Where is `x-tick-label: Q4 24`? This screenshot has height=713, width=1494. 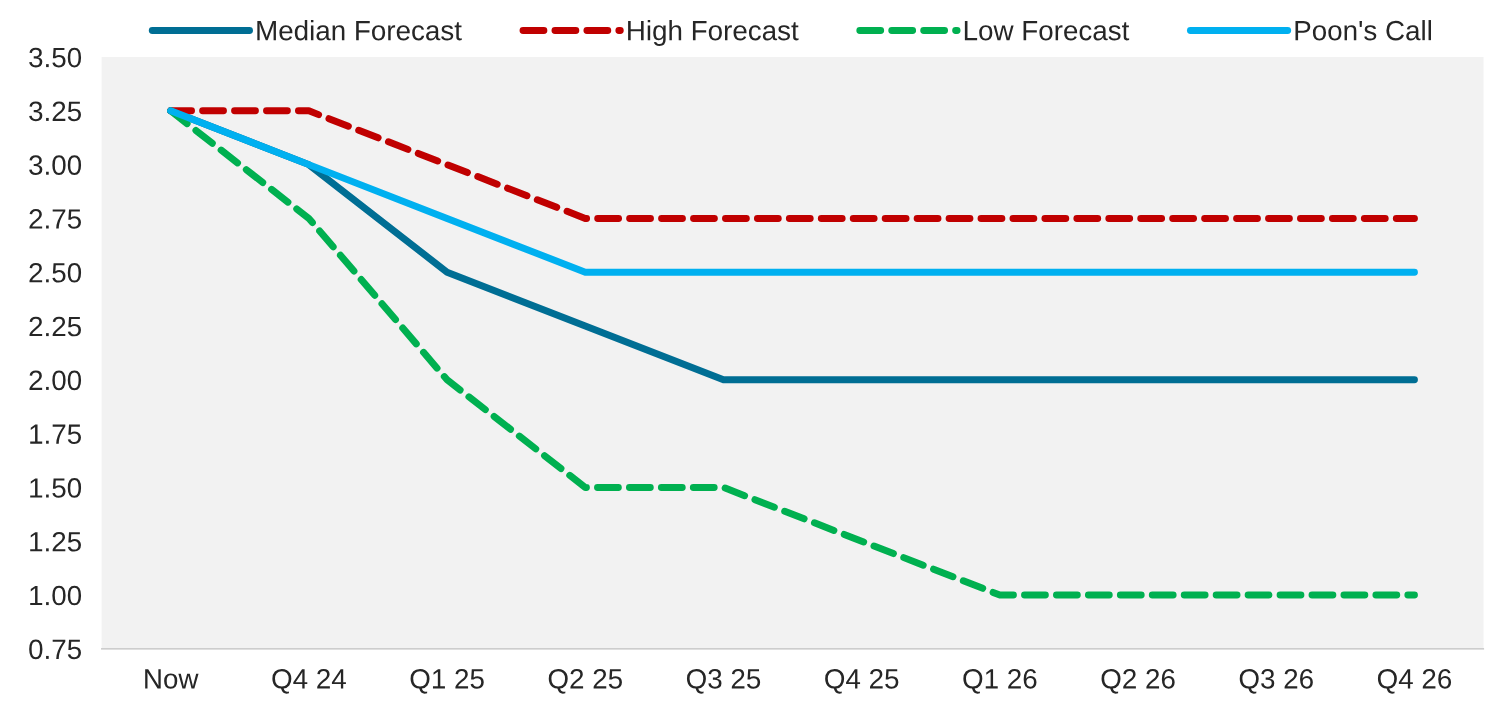 x-tick-label: Q4 24 is located at coordinates (309, 681).